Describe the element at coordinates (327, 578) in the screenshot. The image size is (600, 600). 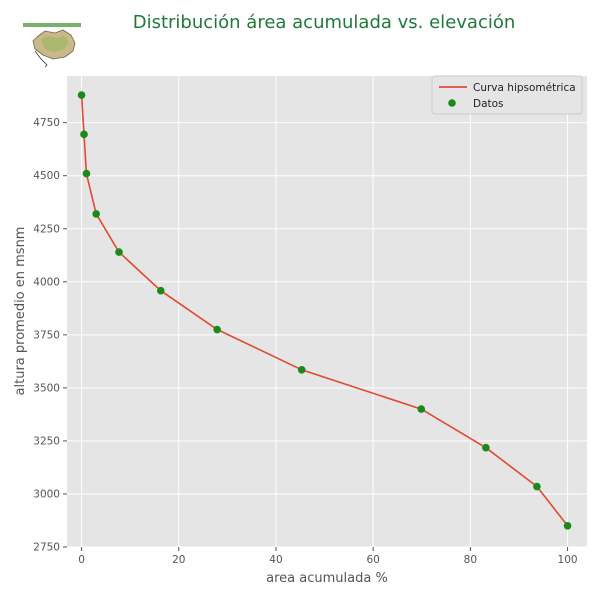
I see `x-axis-label: area acumulada %` at that location.